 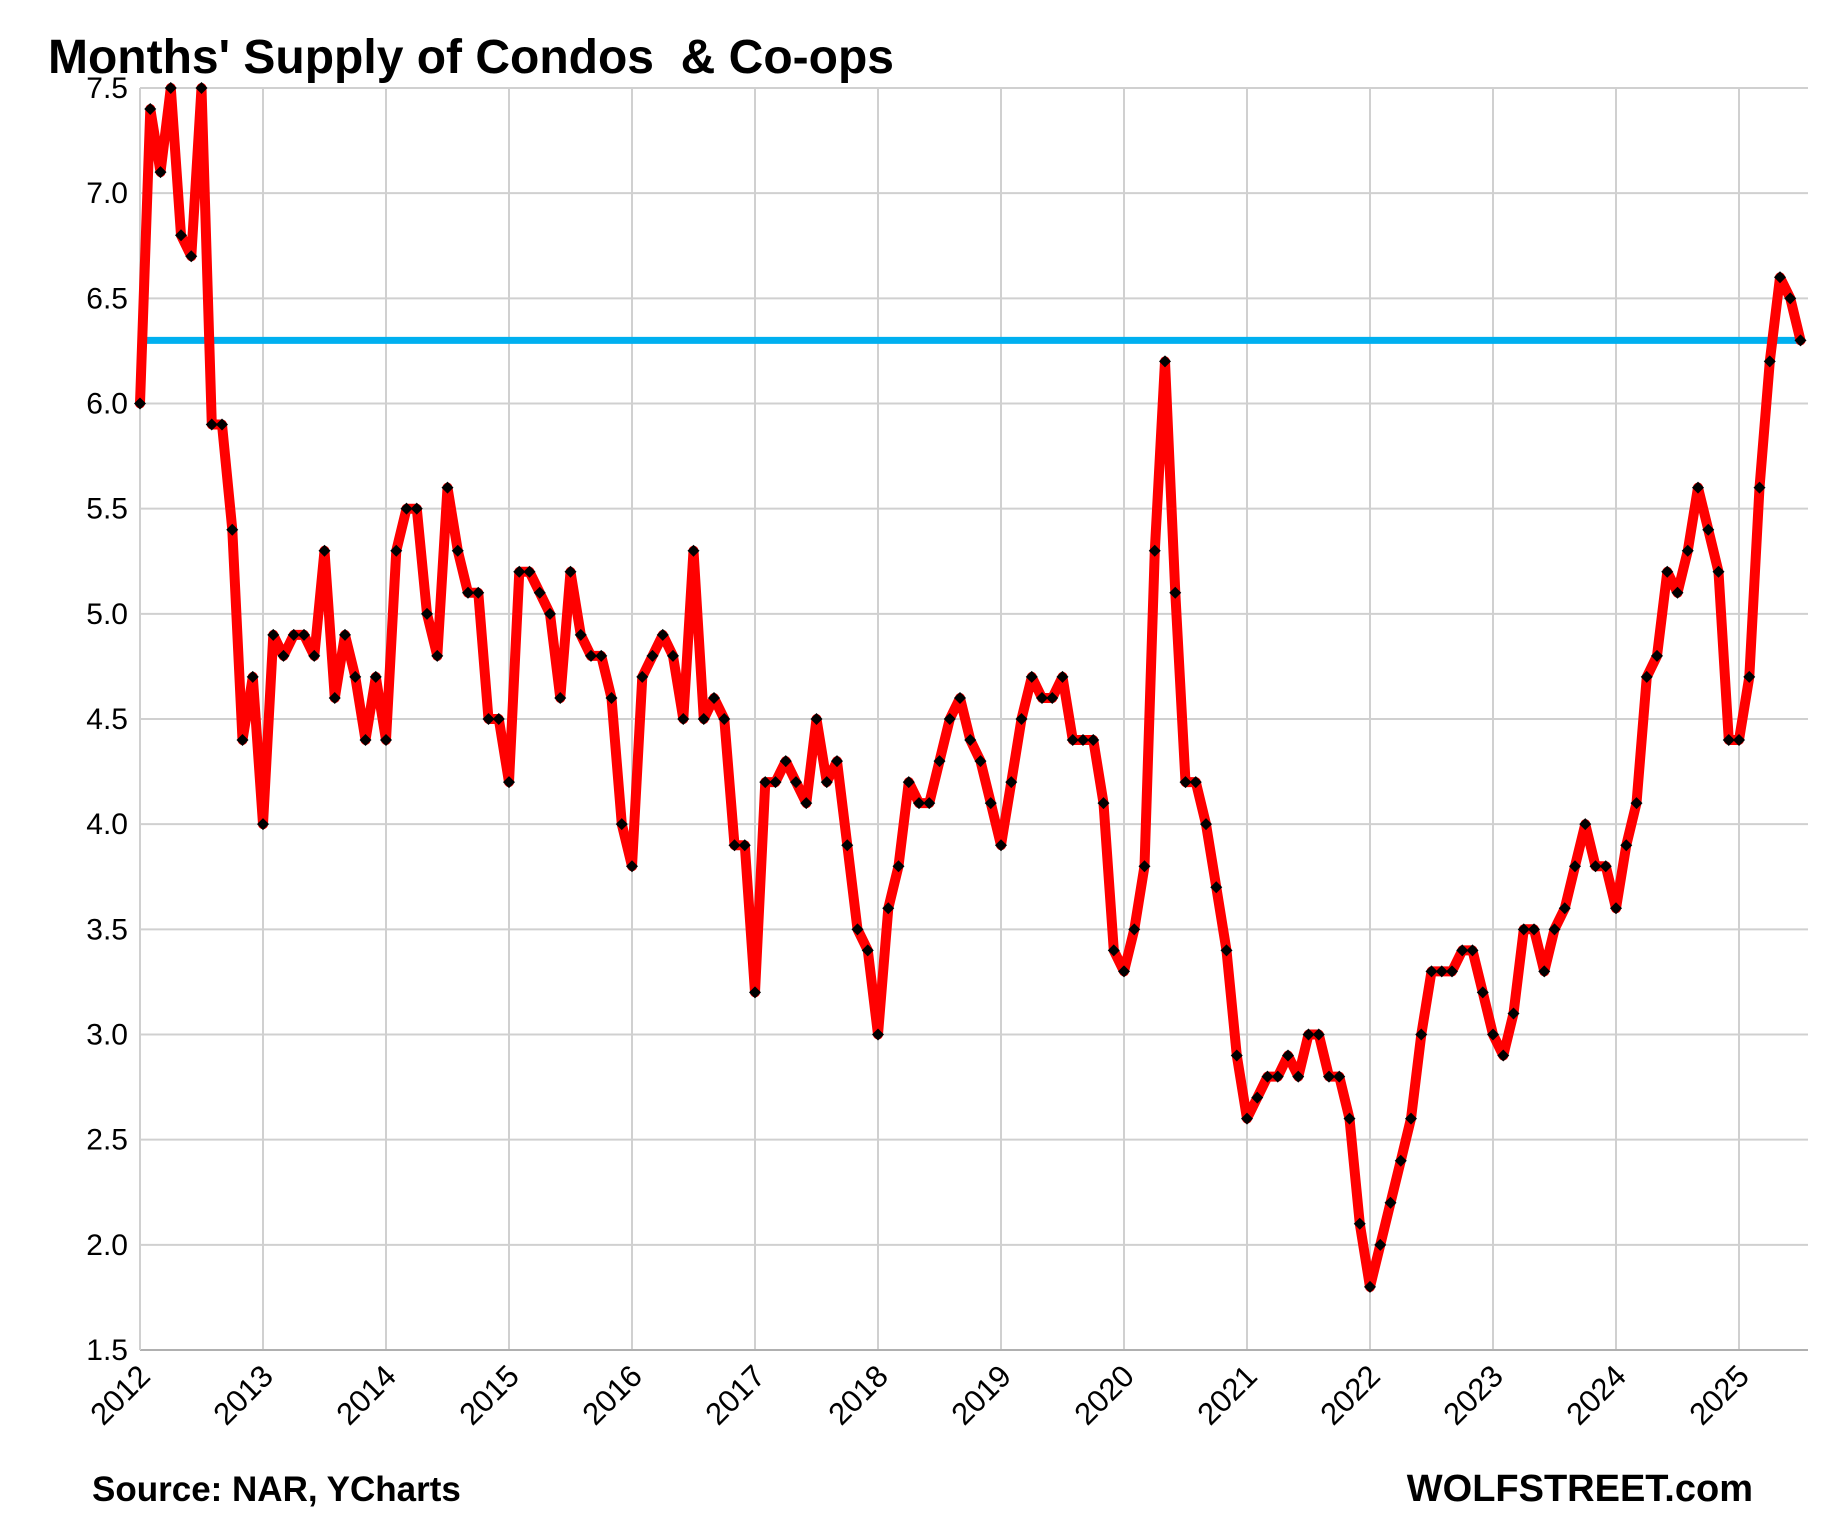 I want to click on x-tick-label: 2018, so click(x=858, y=1395).